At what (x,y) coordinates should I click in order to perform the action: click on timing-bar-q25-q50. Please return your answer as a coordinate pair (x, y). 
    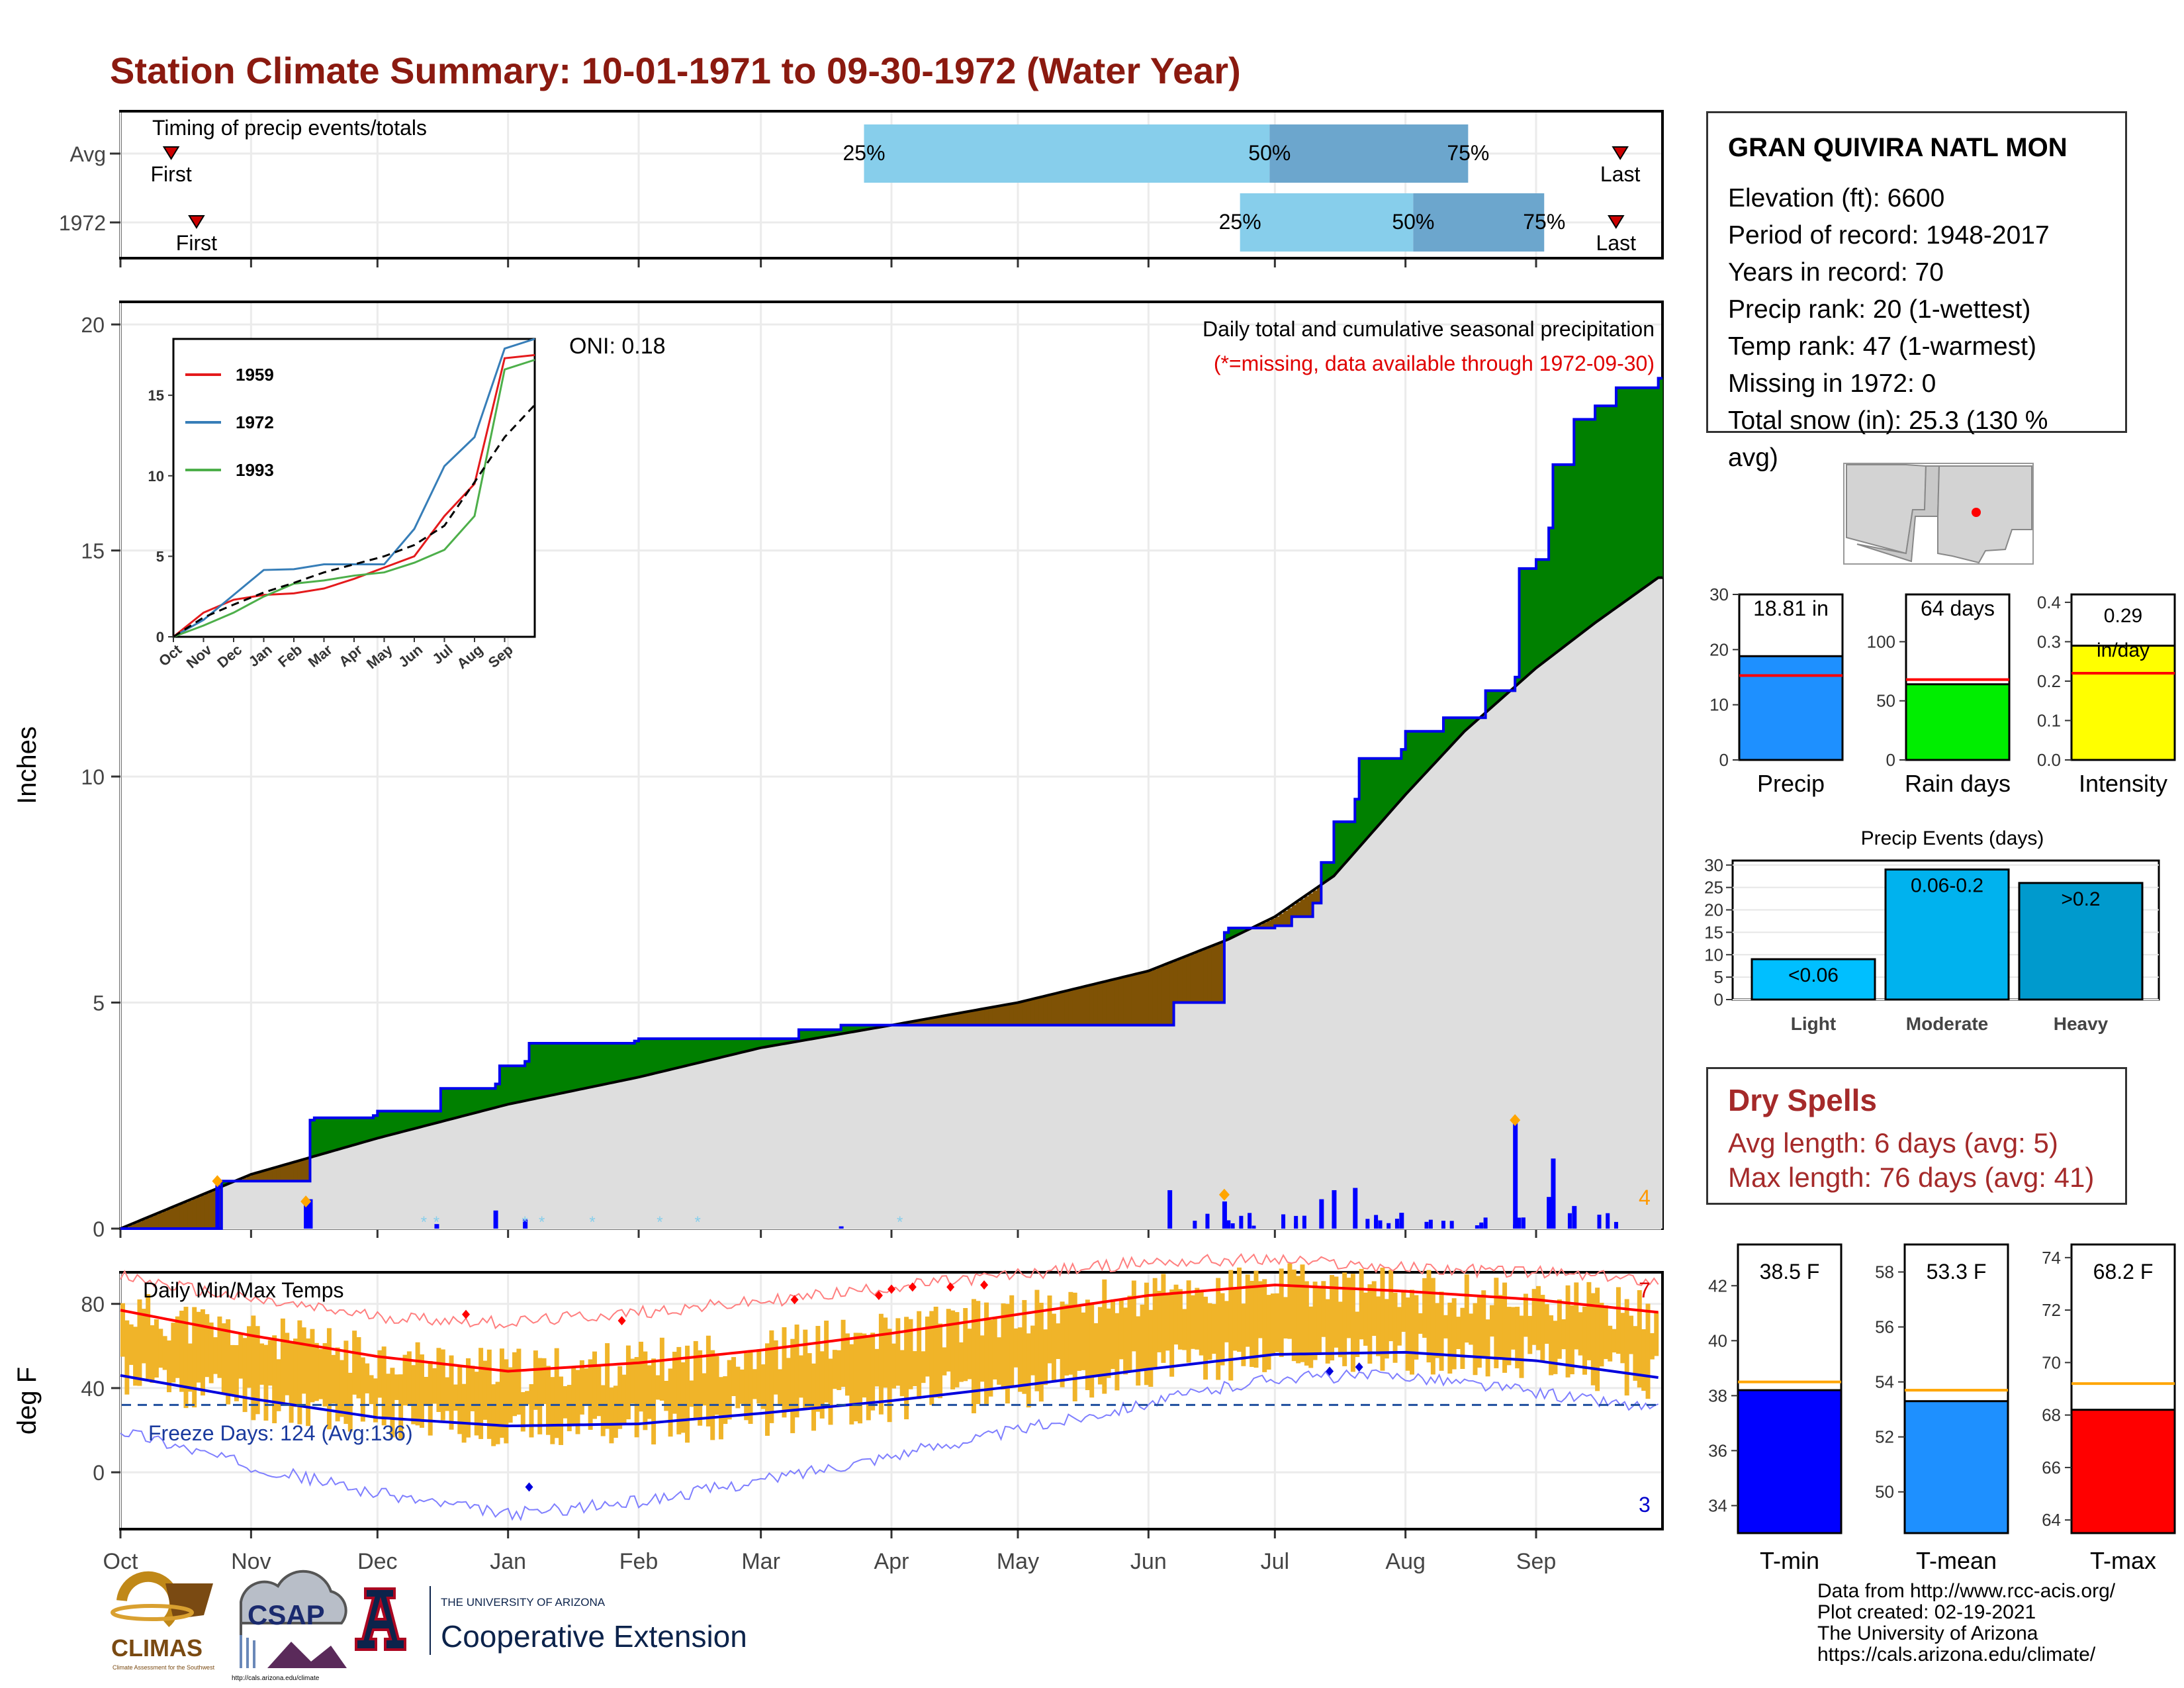
    Looking at the image, I should click on (1067, 153).